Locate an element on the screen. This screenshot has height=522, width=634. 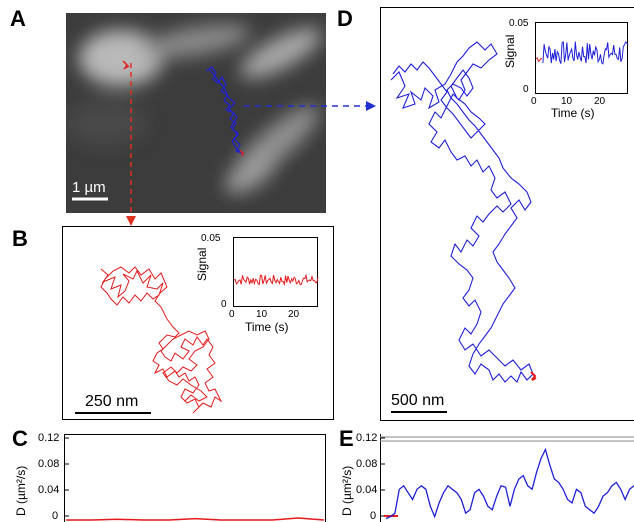
scale-bar-label-d: 500 nm is located at coordinates (417, 401).